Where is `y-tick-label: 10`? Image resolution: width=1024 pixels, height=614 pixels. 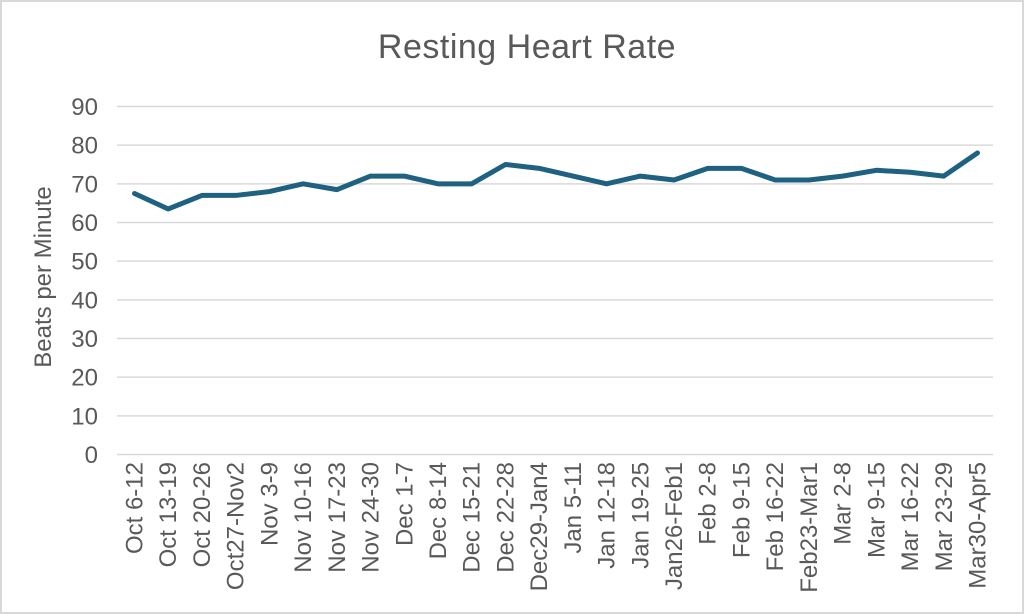 y-tick-label: 10 is located at coordinates (84, 416).